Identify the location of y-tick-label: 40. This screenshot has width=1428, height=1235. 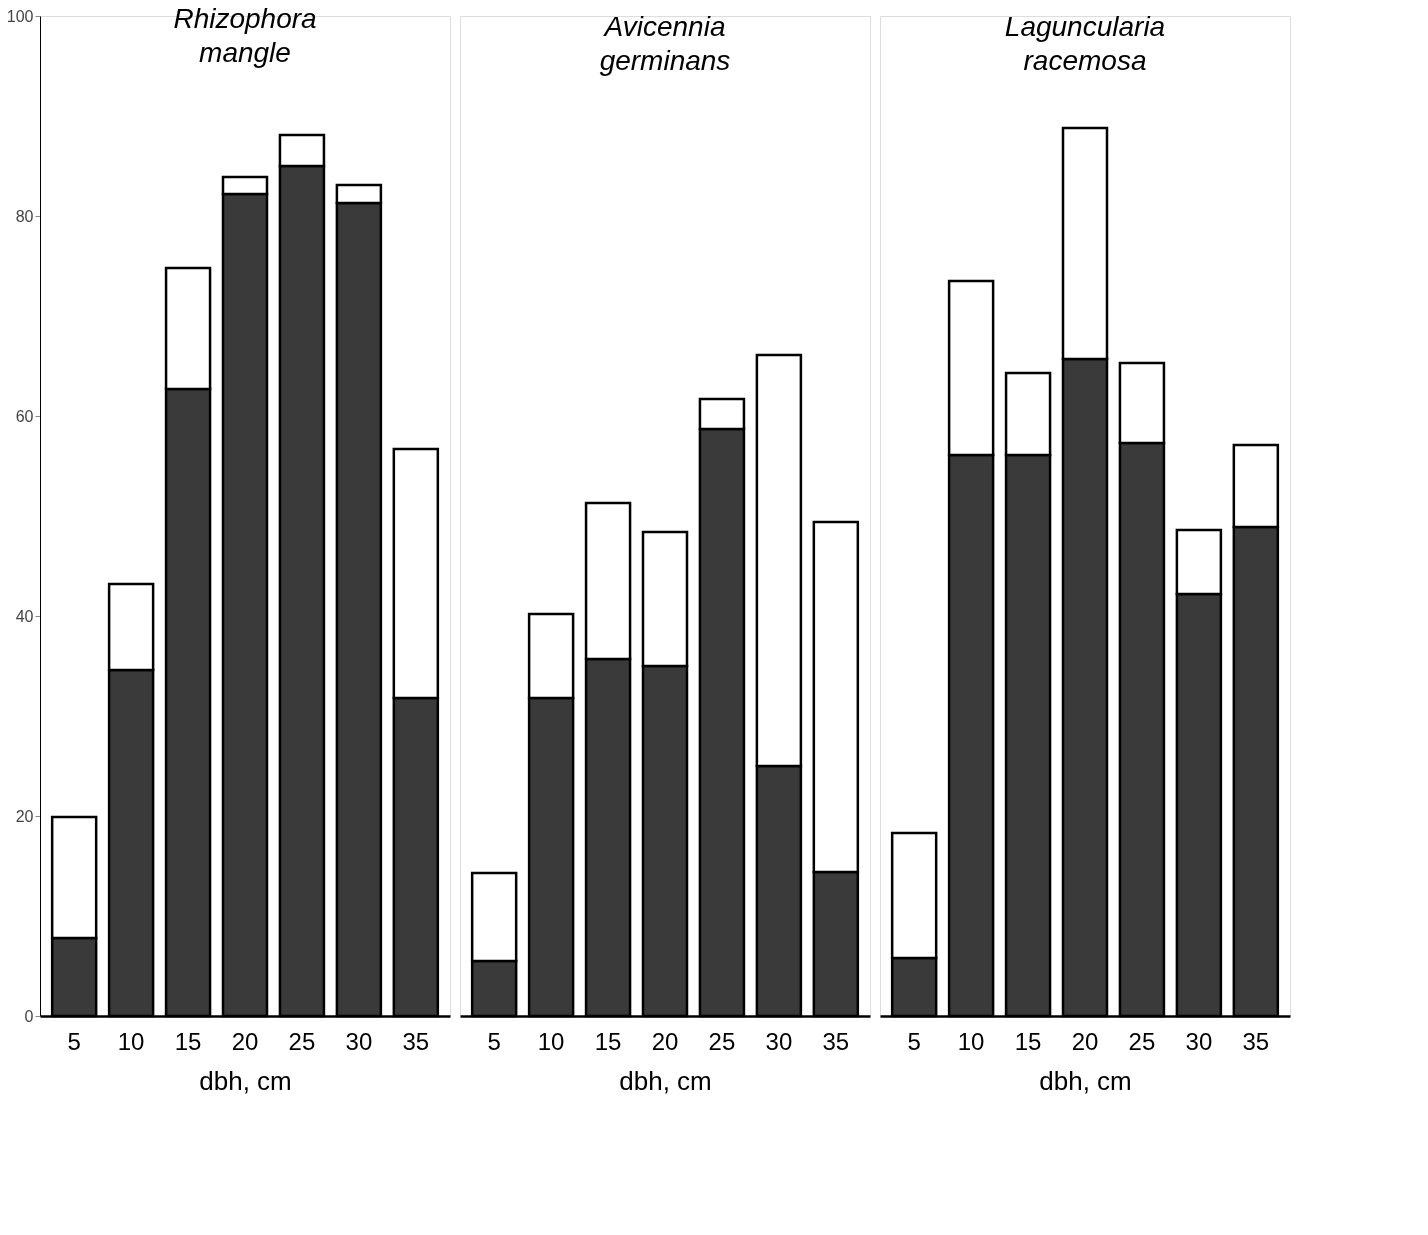
(24, 616).